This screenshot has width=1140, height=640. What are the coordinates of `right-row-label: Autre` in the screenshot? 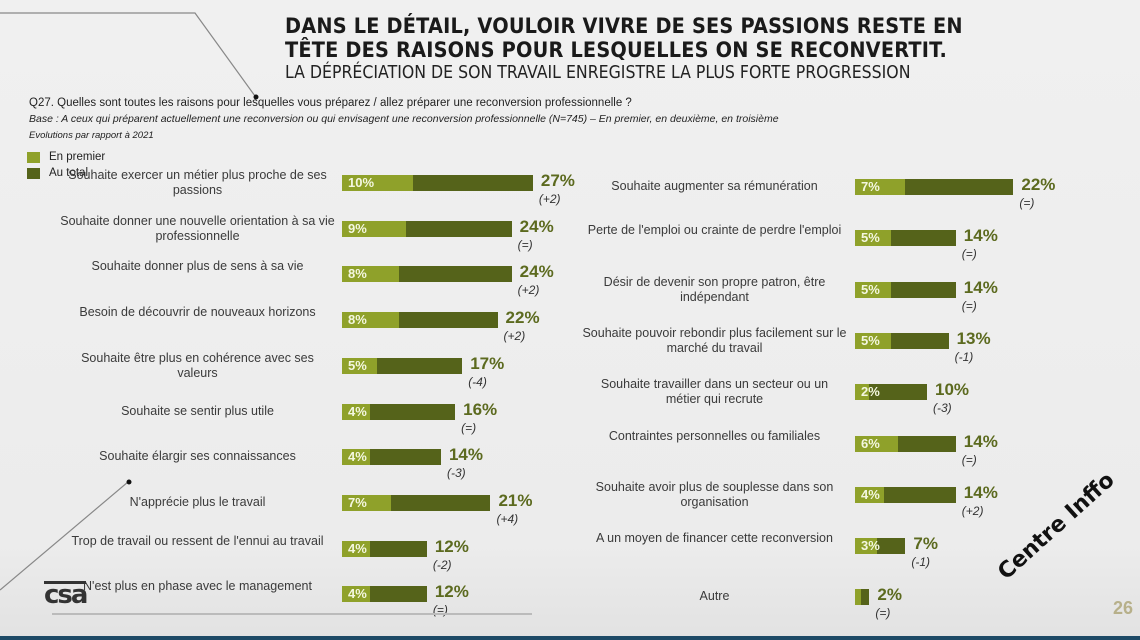 It's located at (714, 596).